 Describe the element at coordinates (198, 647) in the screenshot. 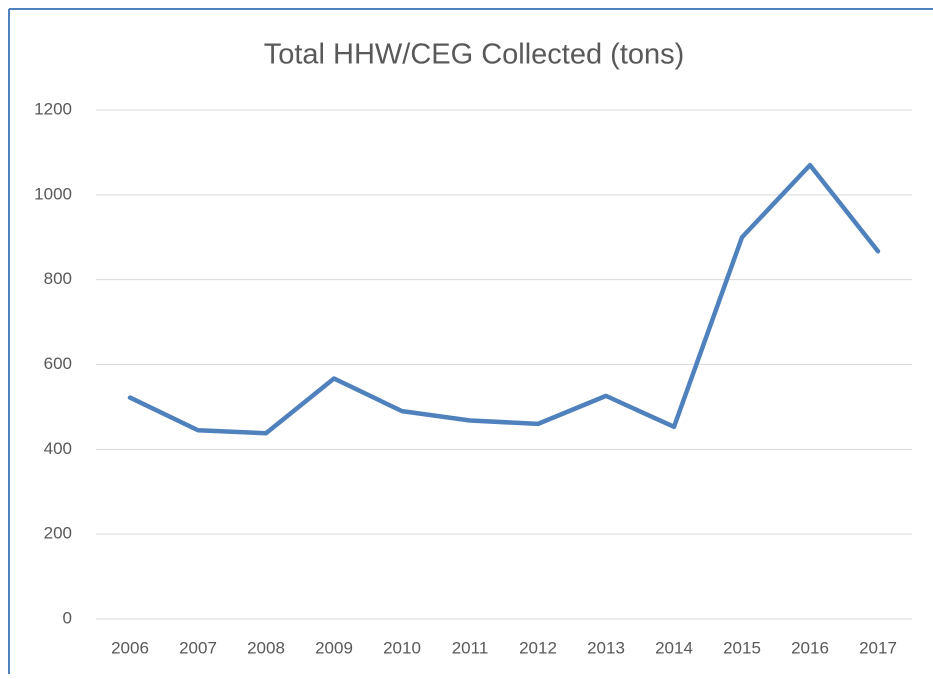

I see `x-tick-label: 2007` at that location.